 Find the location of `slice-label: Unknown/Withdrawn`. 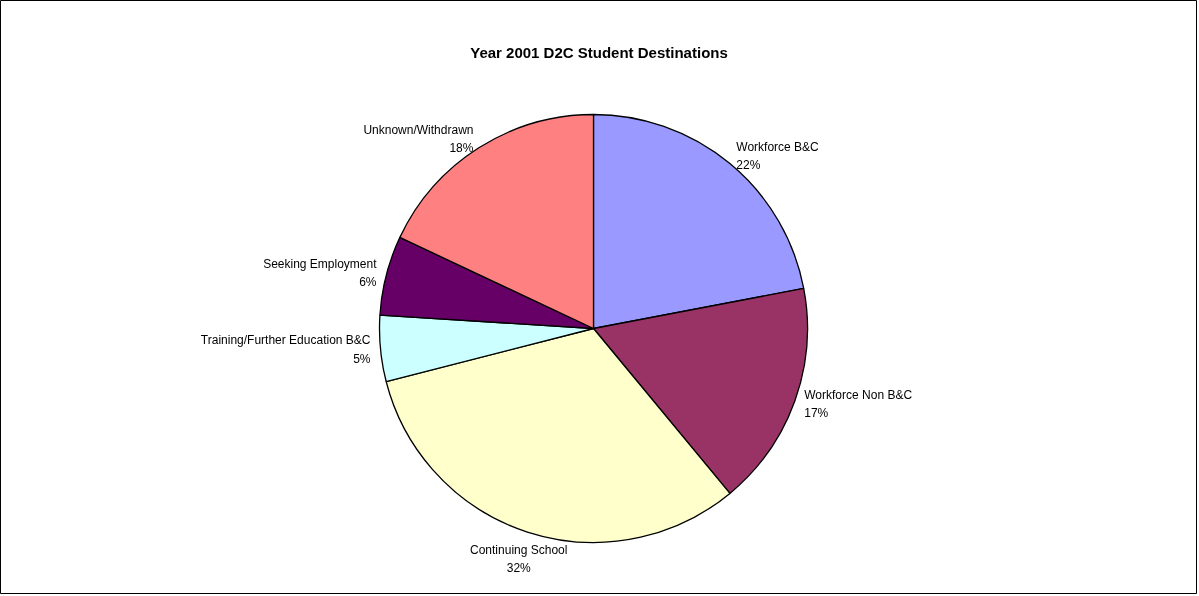

slice-label: Unknown/Withdrawn is located at coordinates (418, 130).